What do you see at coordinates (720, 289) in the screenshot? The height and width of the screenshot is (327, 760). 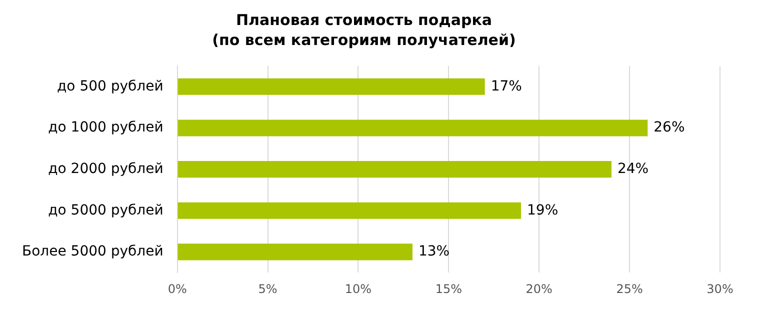 I see `x-tick-label: 30%` at bounding box center [720, 289].